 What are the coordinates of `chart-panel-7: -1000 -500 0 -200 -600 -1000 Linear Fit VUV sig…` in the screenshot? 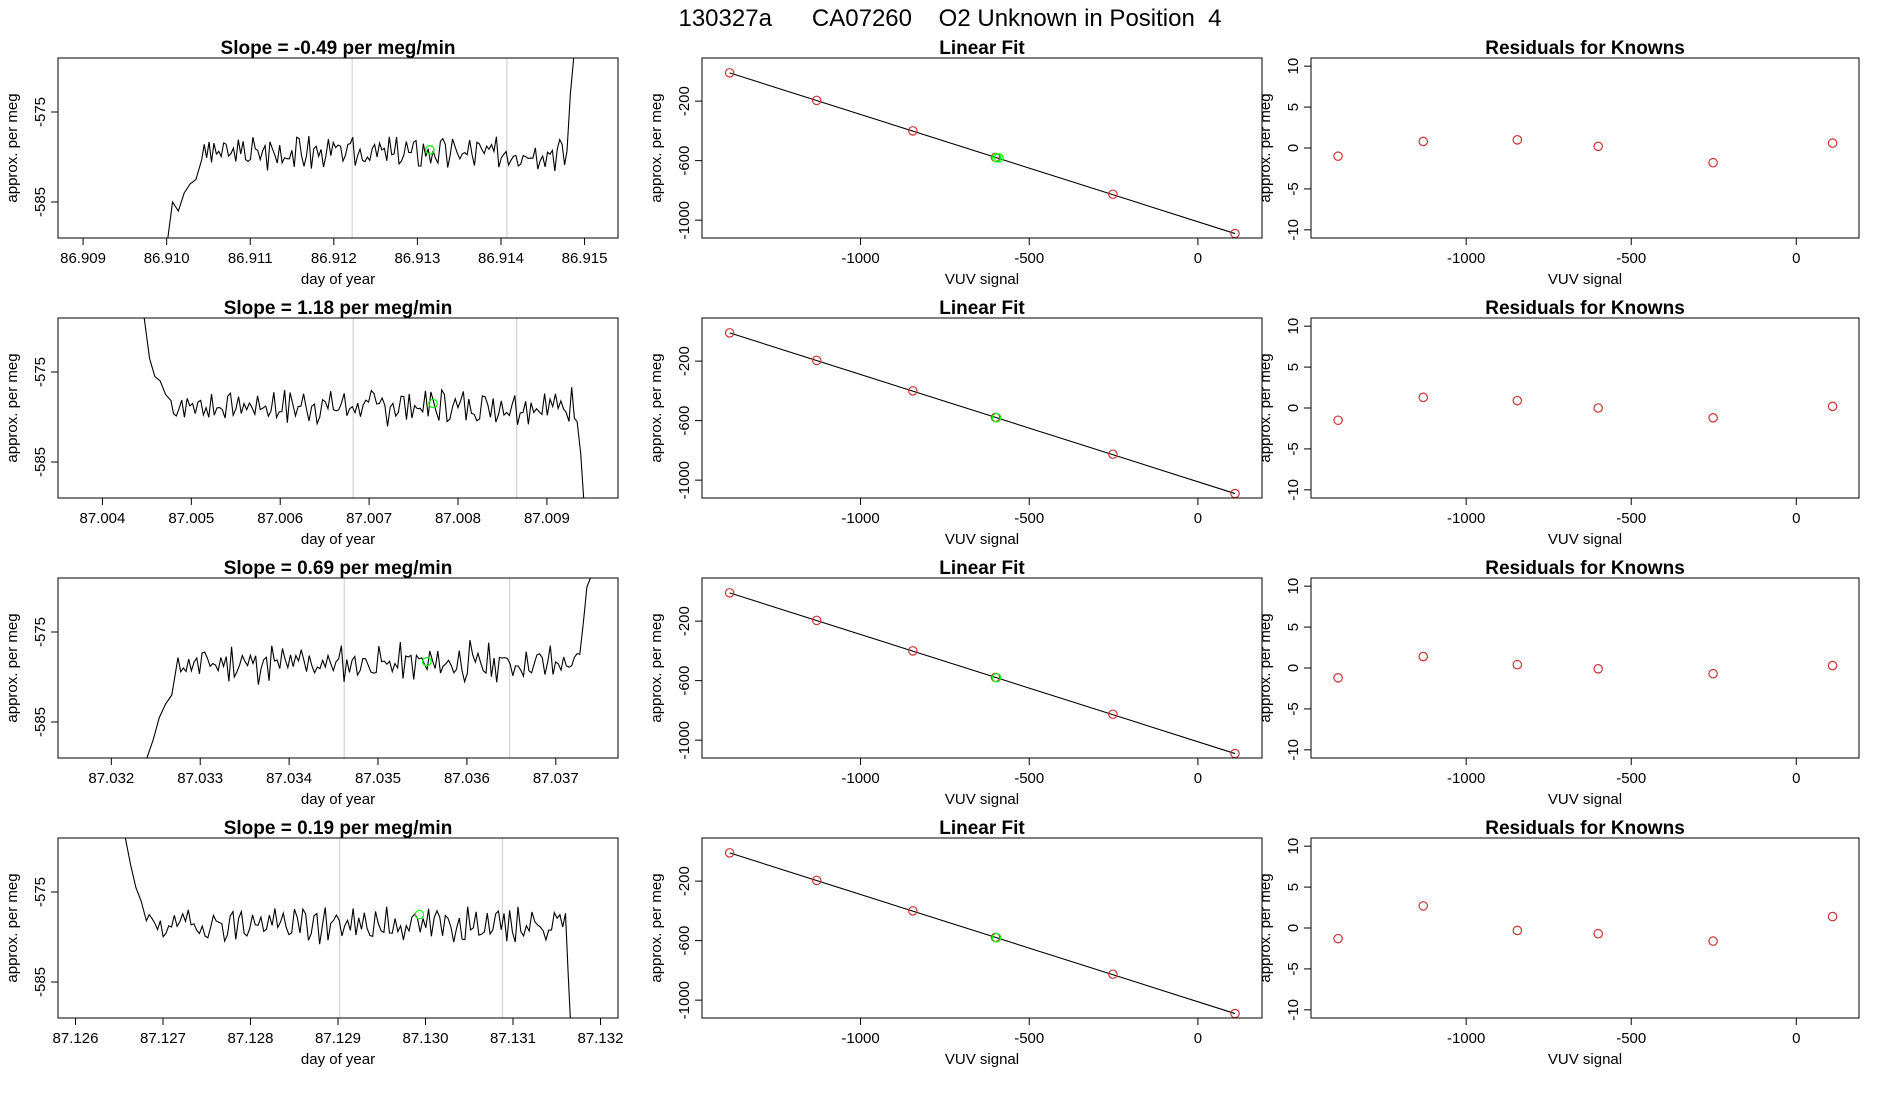 It's located at (955, 683).